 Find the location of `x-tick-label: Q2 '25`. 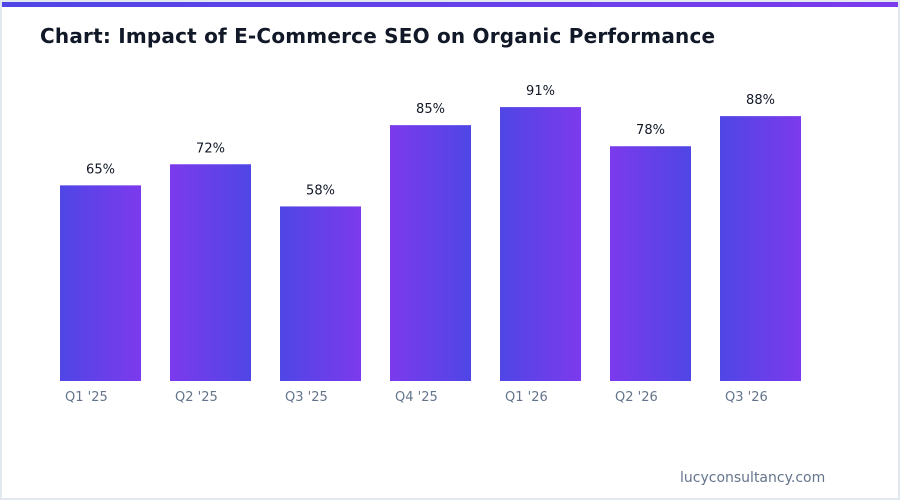

x-tick-label: Q2 '25 is located at coordinates (196, 397).